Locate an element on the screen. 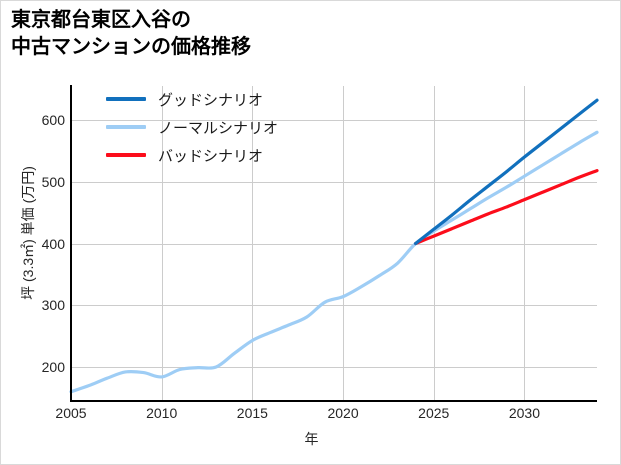 The width and height of the screenshot is (621, 465). x-tick-label: 2020 is located at coordinates (343, 413).